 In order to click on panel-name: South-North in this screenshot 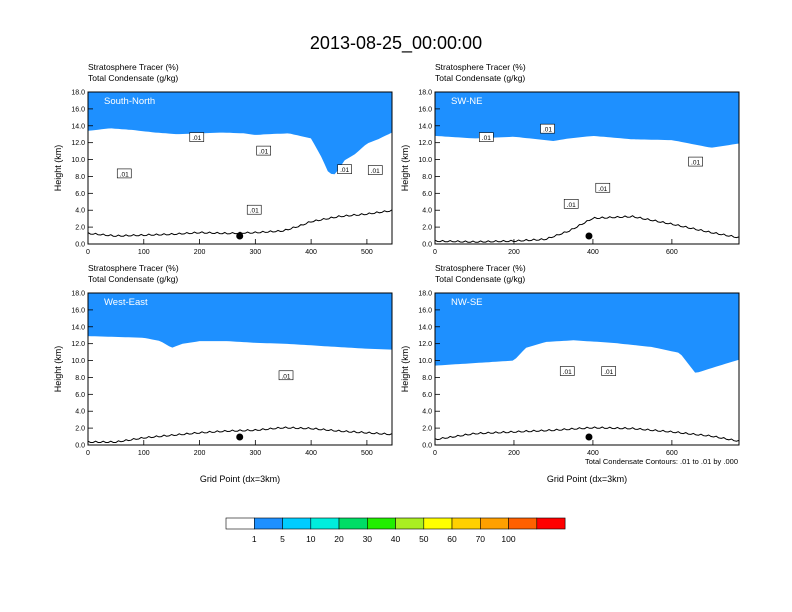, I will do `click(129, 101)`.